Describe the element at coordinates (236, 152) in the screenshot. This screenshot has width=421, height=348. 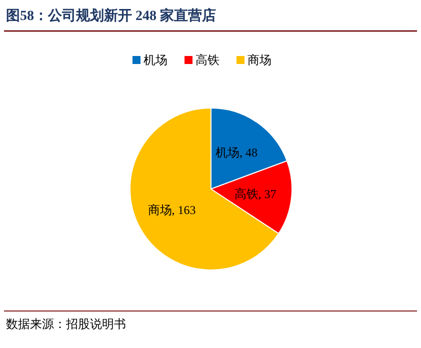
I see `data-label: 机场, 48` at that location.